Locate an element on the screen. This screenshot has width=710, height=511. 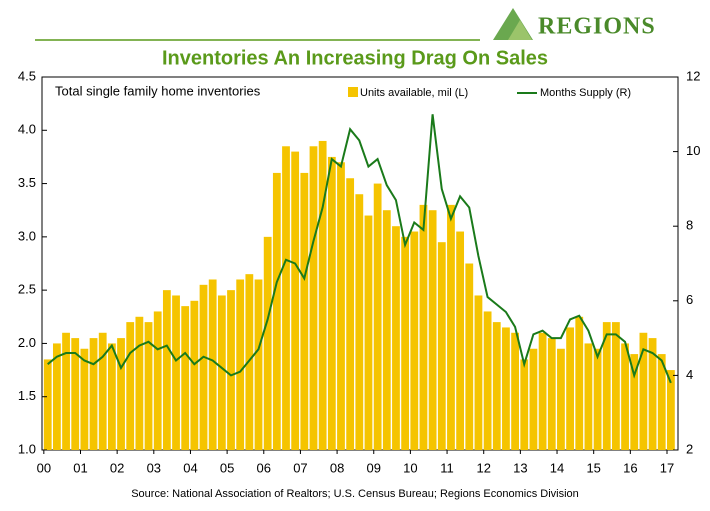
y2-tick-label: 8 is located at coordinates (689, 225).